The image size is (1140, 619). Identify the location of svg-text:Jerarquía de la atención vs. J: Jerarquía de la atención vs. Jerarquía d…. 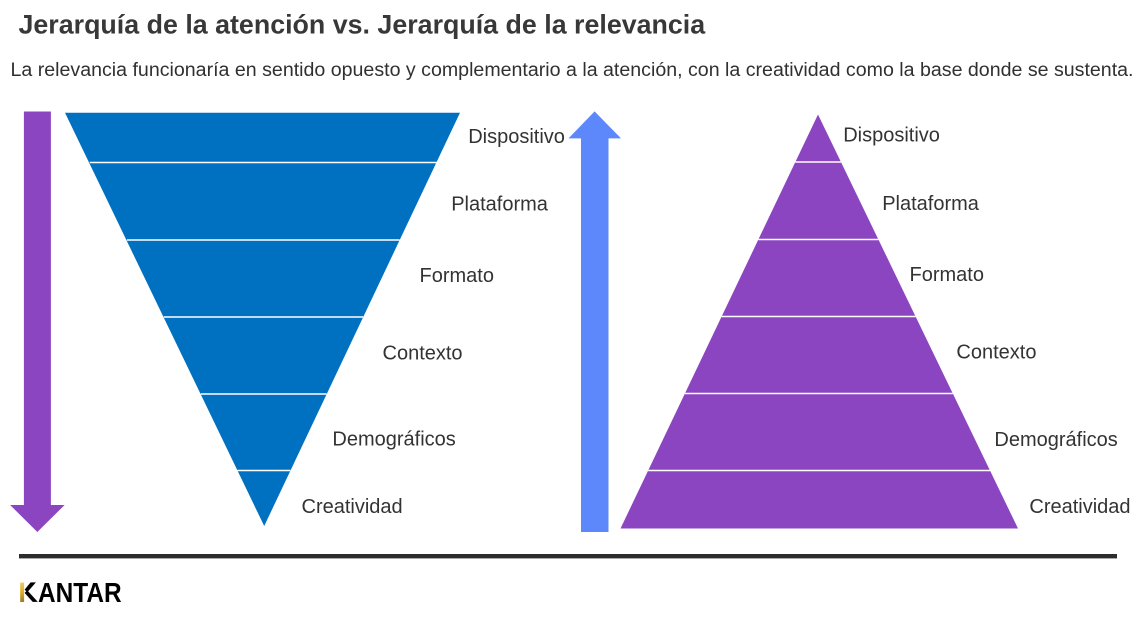
(363, 25).